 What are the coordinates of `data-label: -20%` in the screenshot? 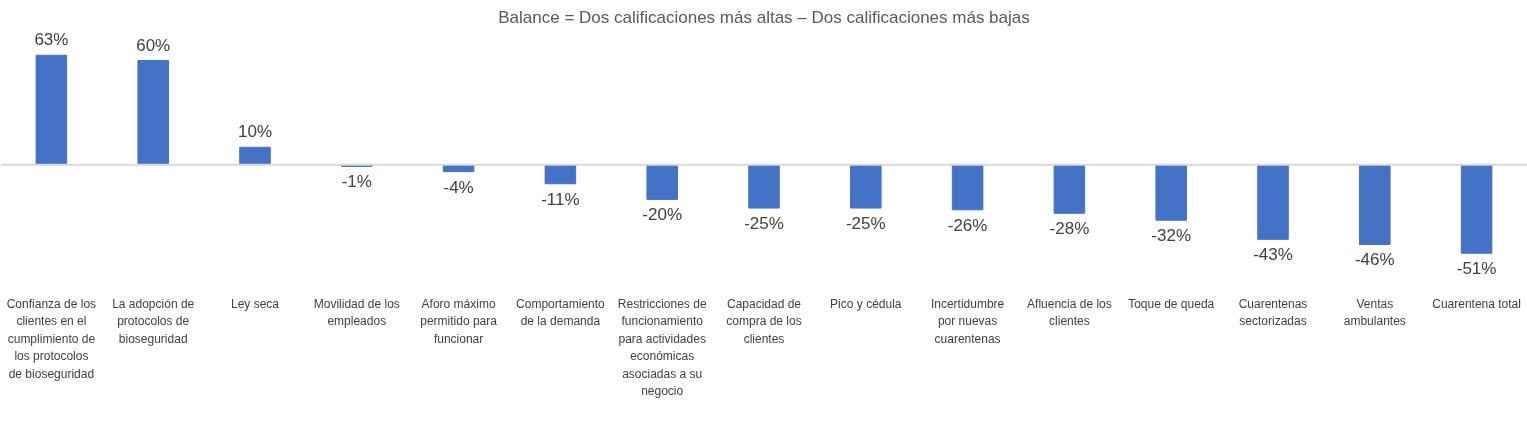 It's located at (662, 215).